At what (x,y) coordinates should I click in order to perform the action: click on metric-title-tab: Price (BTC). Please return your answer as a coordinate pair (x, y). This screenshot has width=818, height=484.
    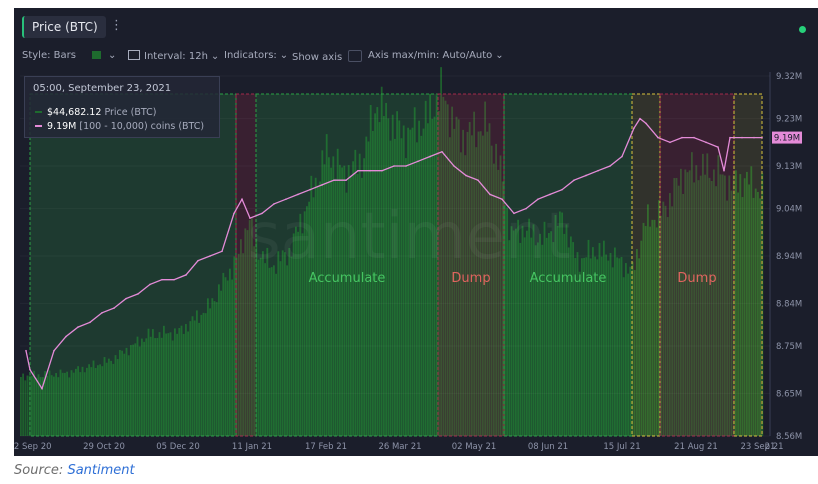
    Looking at the image, I should click on (64, 27).